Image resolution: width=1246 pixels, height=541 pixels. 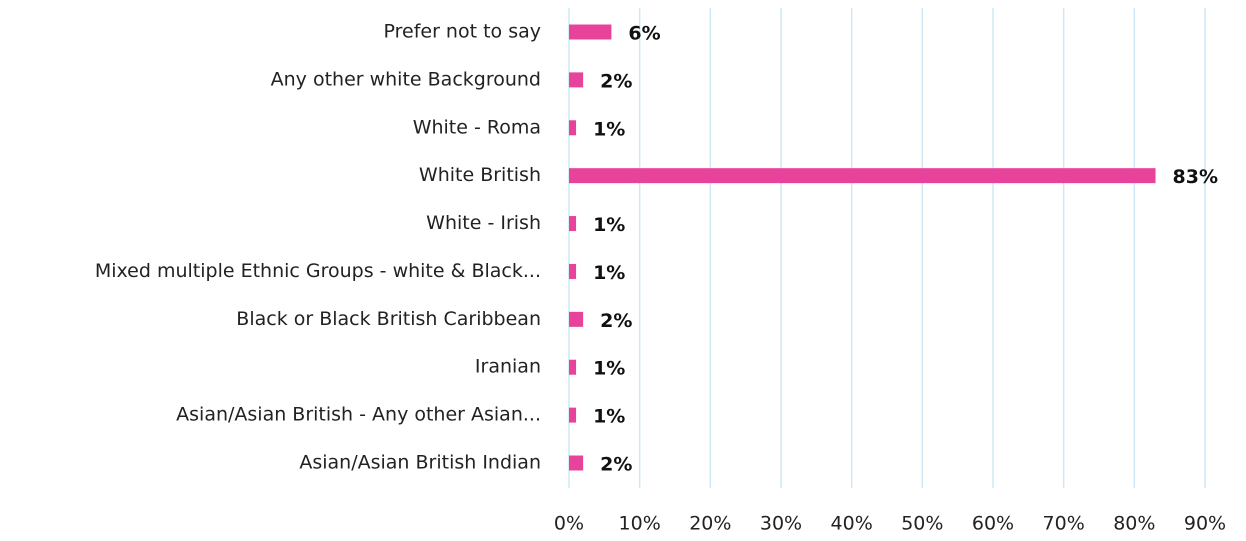 What do you see at coordinates (1064, 524) in the screenshot?
I see `x-tick-label: 70%` at bounding box center [1064, 524].